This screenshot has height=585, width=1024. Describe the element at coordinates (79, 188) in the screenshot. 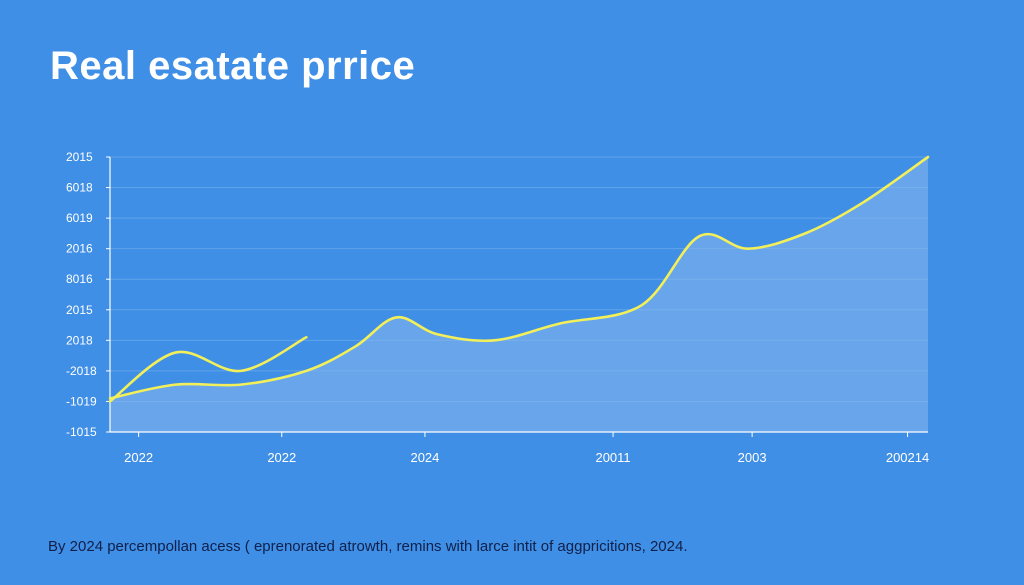

I see `y-tick-label: 6018` at that location.